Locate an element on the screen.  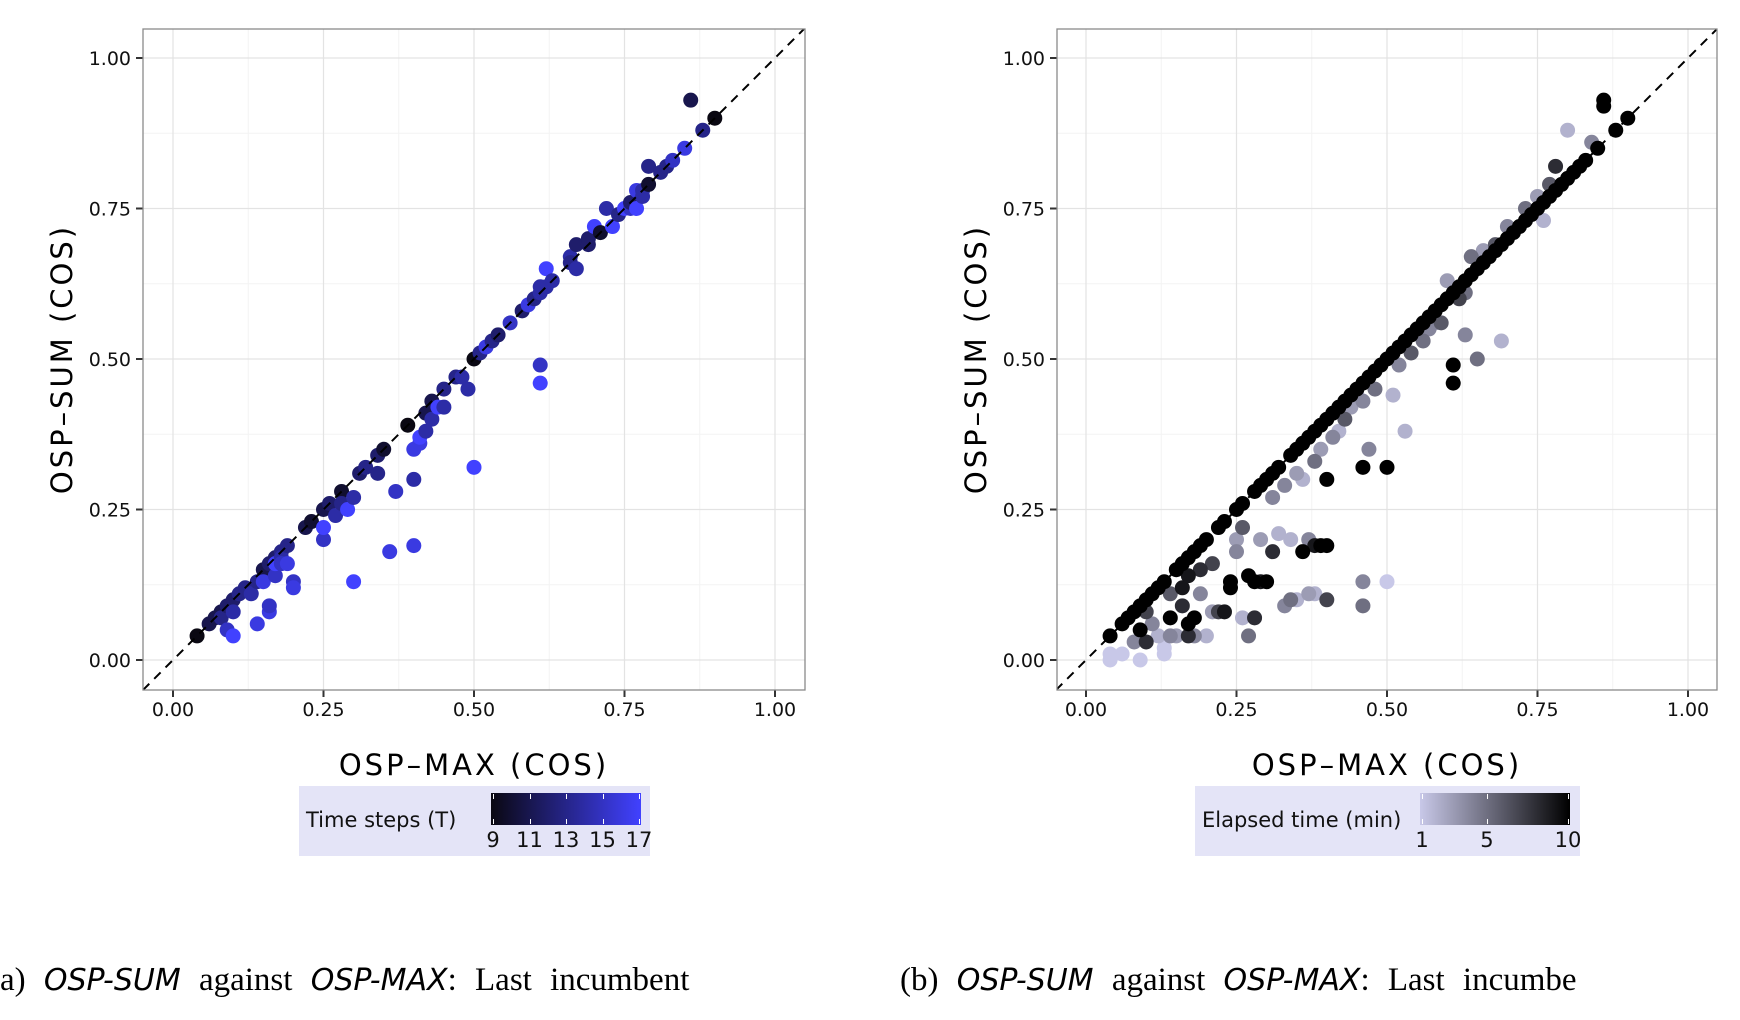
y-tick-label: 1.00 is located at coordinates (1024, 59).